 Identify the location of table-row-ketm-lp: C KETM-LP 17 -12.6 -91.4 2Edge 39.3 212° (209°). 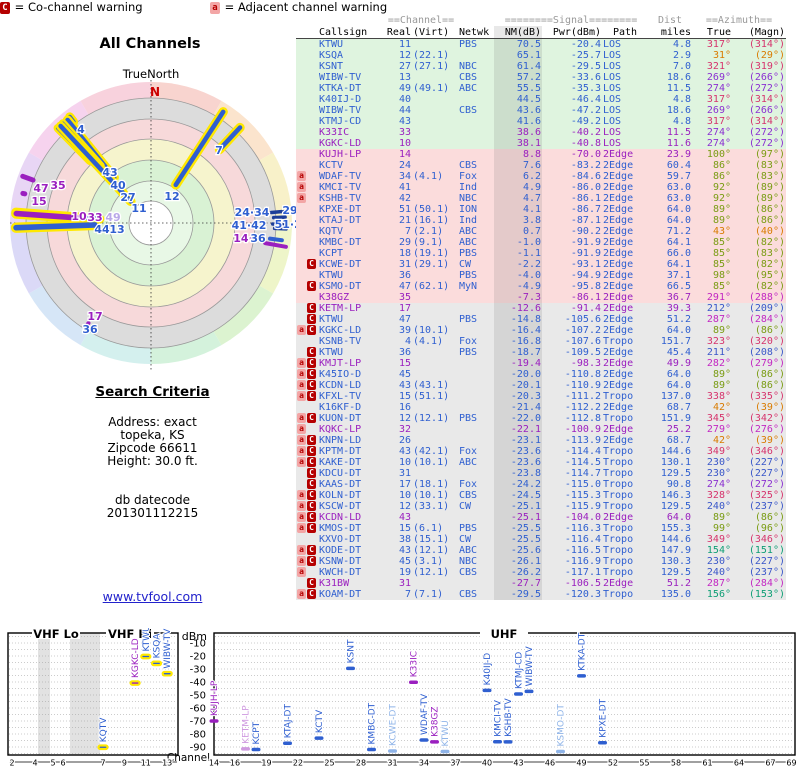
(541, 308).